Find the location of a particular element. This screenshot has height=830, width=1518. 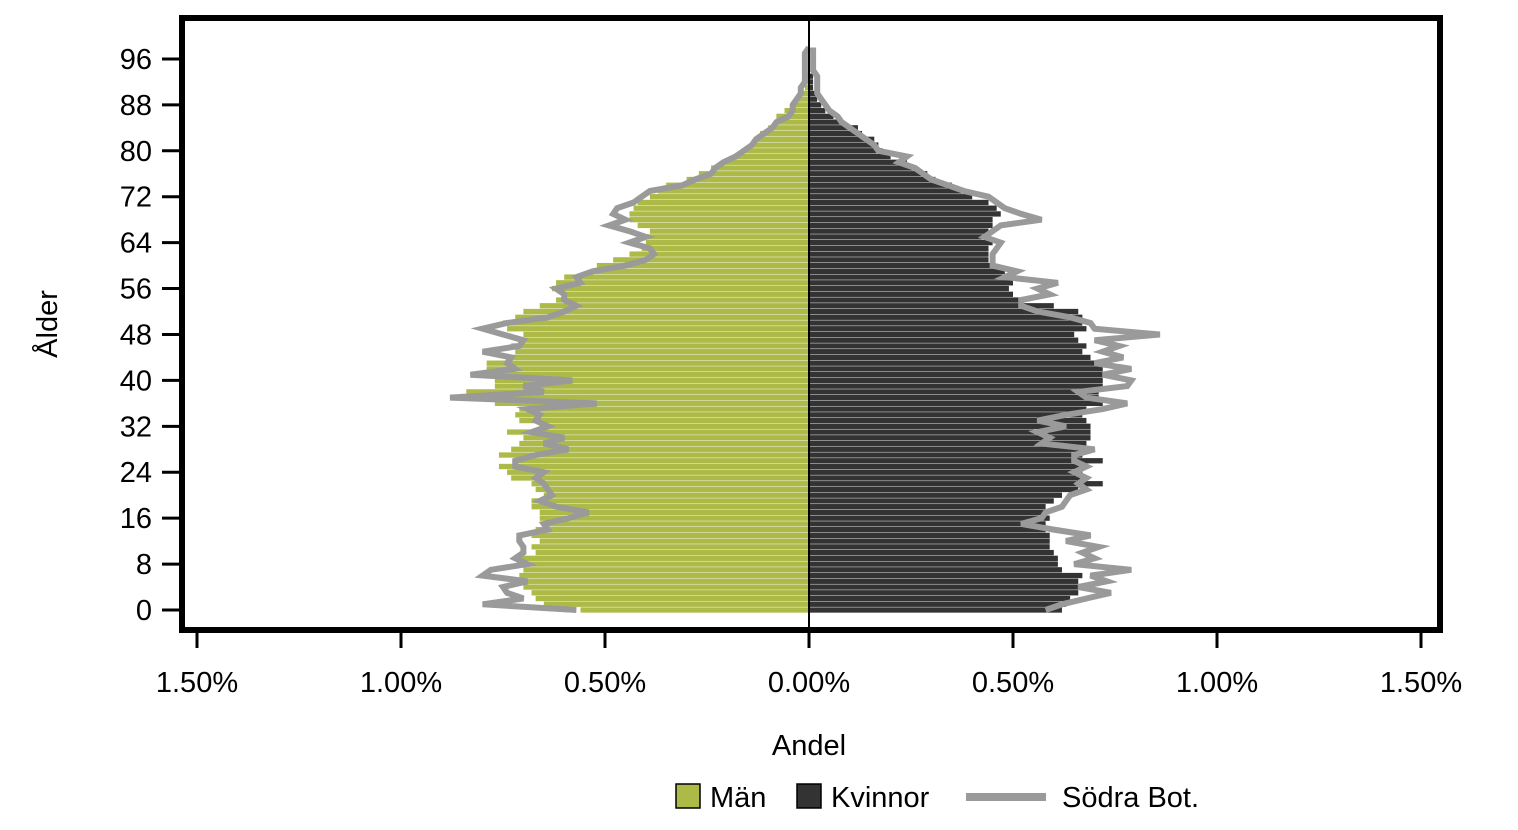

legend-label-outline: Södra Bot. is located at coordinates (1130, 798).